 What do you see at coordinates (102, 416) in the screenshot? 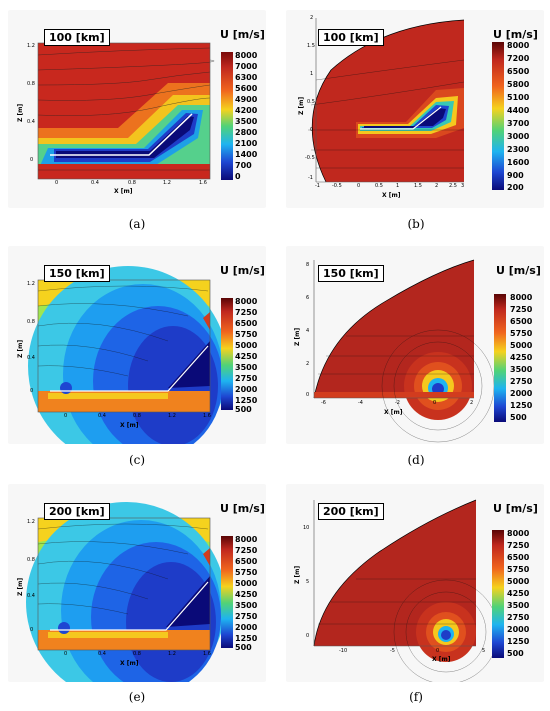
I see `panel-c-x-tick: 0.4` at bounding box center [102, 416].